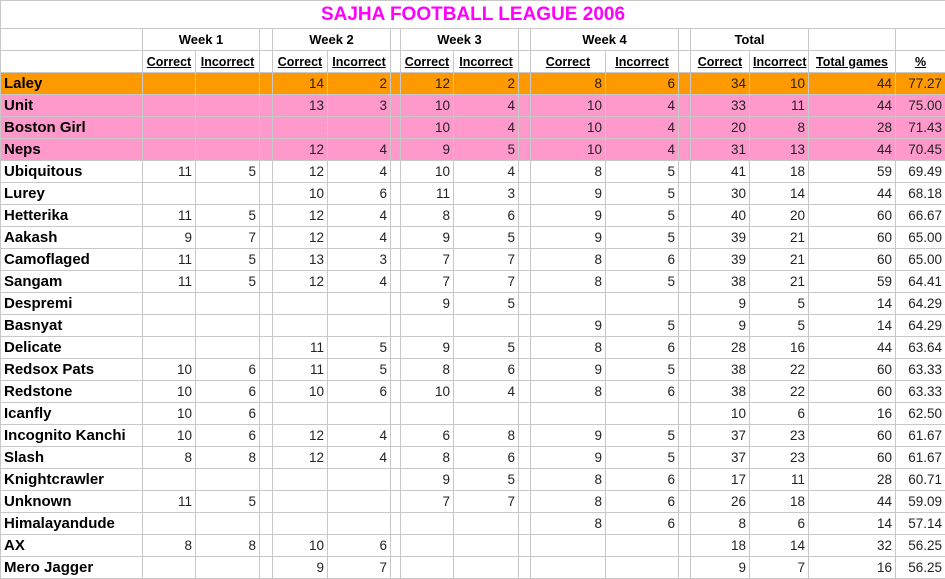 Image resolution: width=945 pixels, height=579 pixels. Describe the element at coordinates (169, 370) in the screenshot. I see `w1-correct-cell: 10` at that location.